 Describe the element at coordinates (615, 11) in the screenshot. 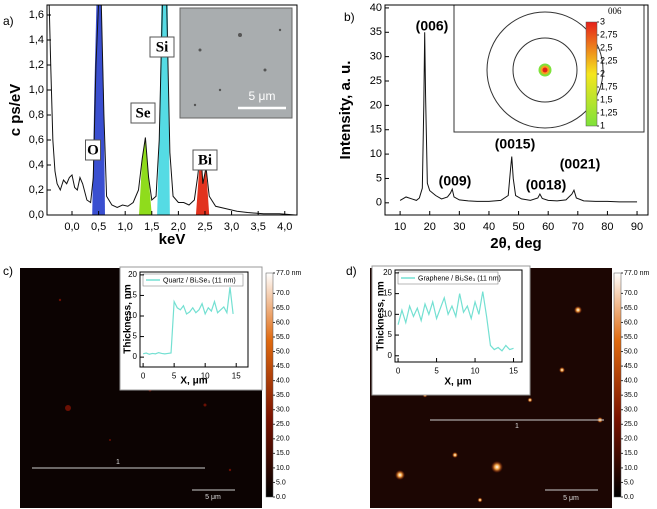

I see `colorbar-title: 006` at that location.